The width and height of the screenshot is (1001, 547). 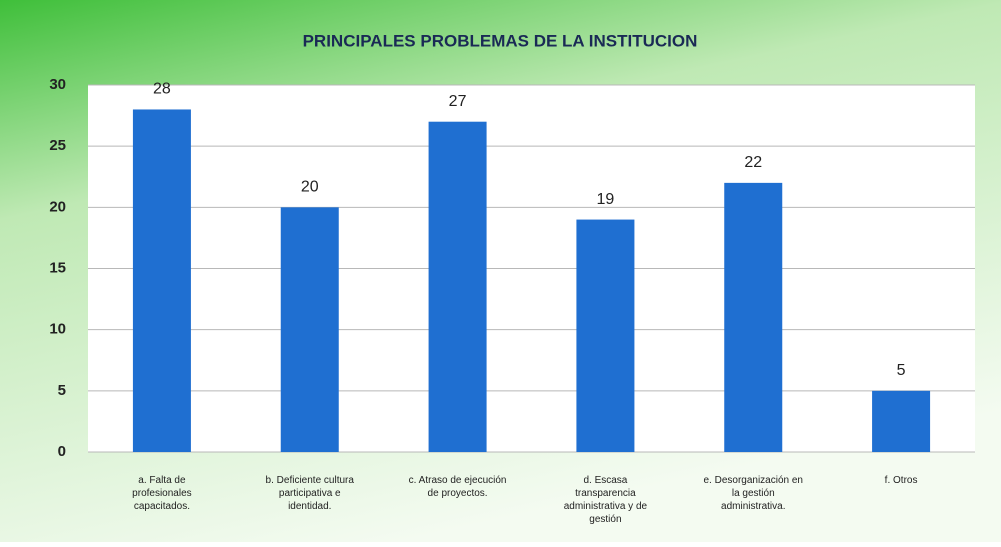 What do you see at coordinates (161, 493) in the screenshot?
I see `x-tick-label: a. Falta de profesionales capacitados.` at bounding box center [161, 493].